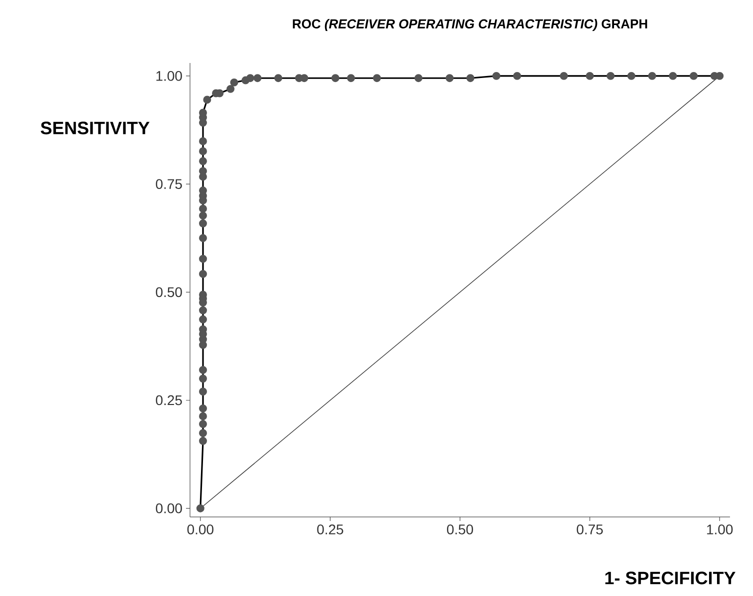  I want to click on x-tick-label: 0.50, so click(460, 529).